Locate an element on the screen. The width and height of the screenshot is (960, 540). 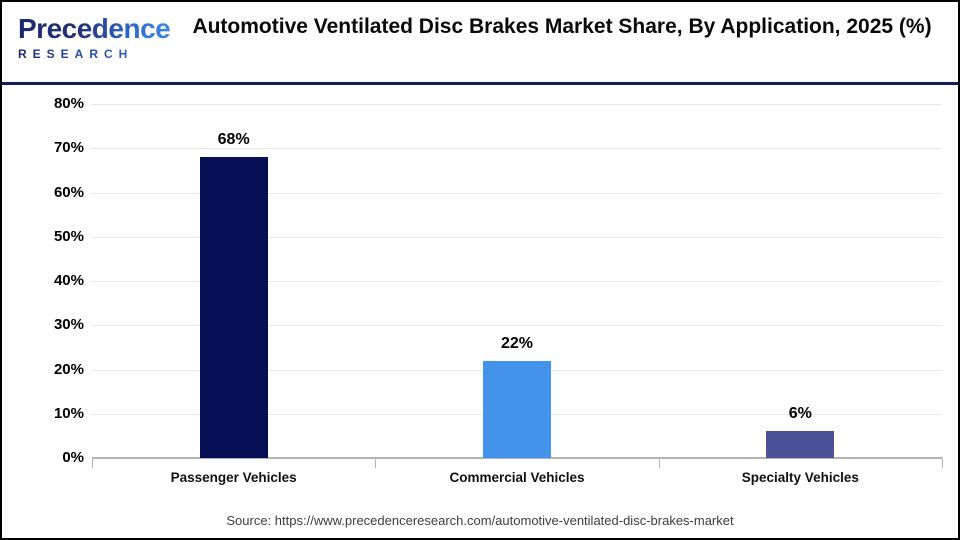
y-axis-tick-label: 70% is located at coordinates (68, 148).